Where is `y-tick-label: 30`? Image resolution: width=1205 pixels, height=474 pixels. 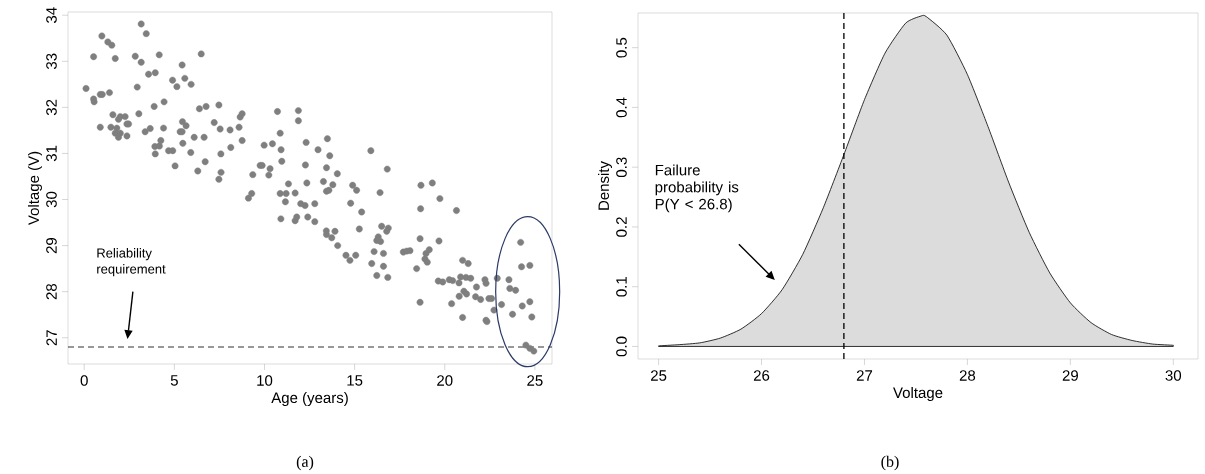 y-tick-label: 30 is located at coordinates (51, 199).